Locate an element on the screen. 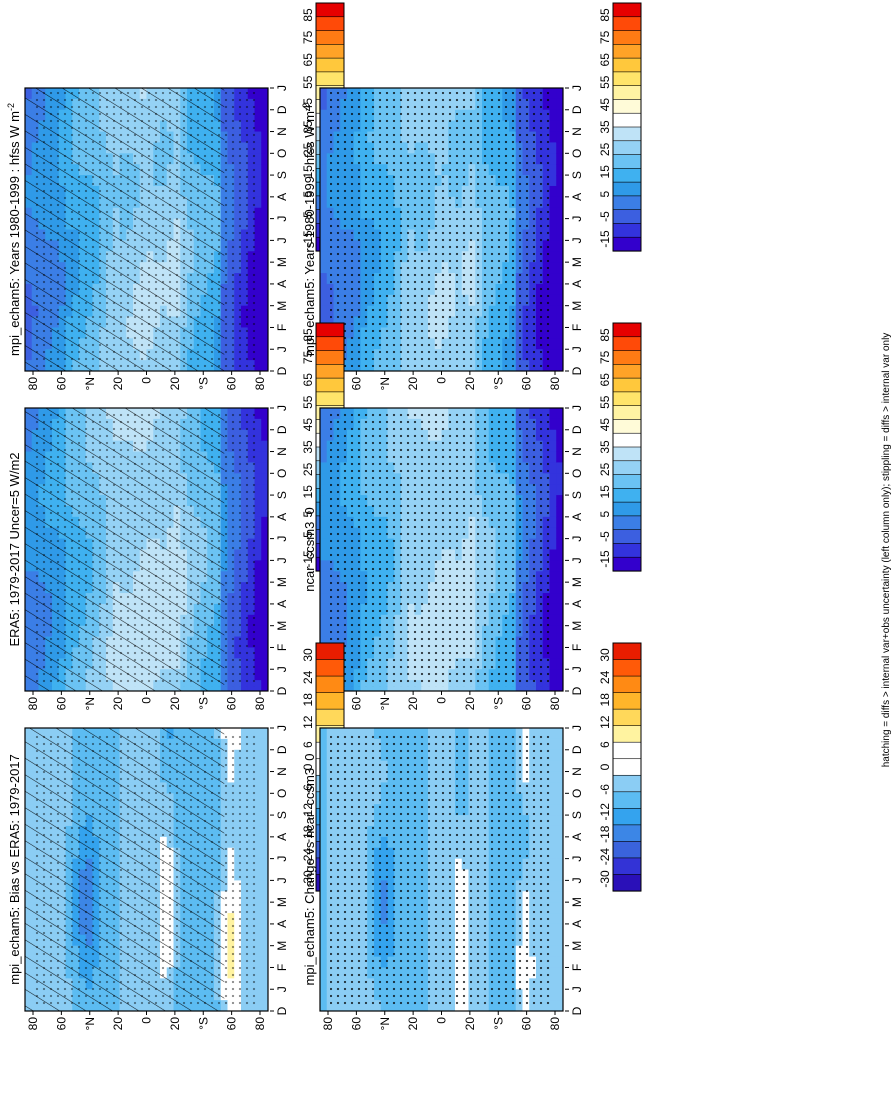 Image resolution: width=895 pixels, height=1100 pixels. colorbar-tick-label: 45 is located at coordinates (605, 105).